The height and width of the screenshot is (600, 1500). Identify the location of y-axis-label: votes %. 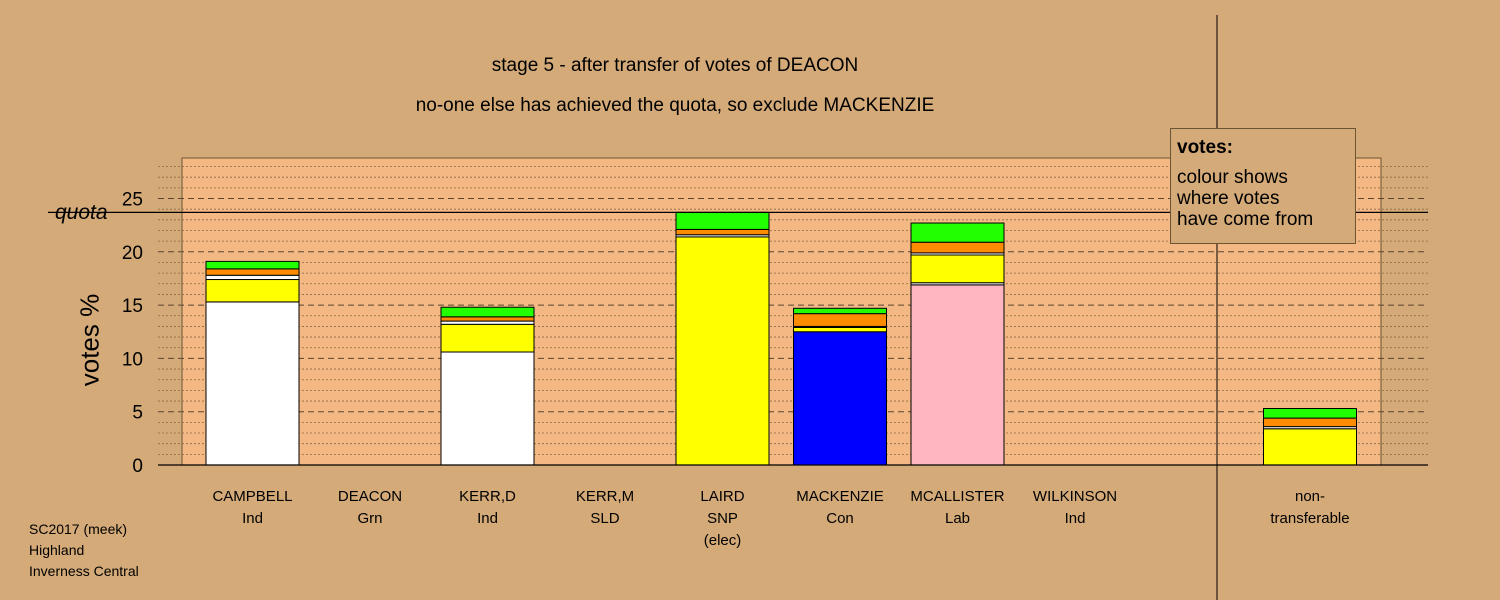
(89, 340).